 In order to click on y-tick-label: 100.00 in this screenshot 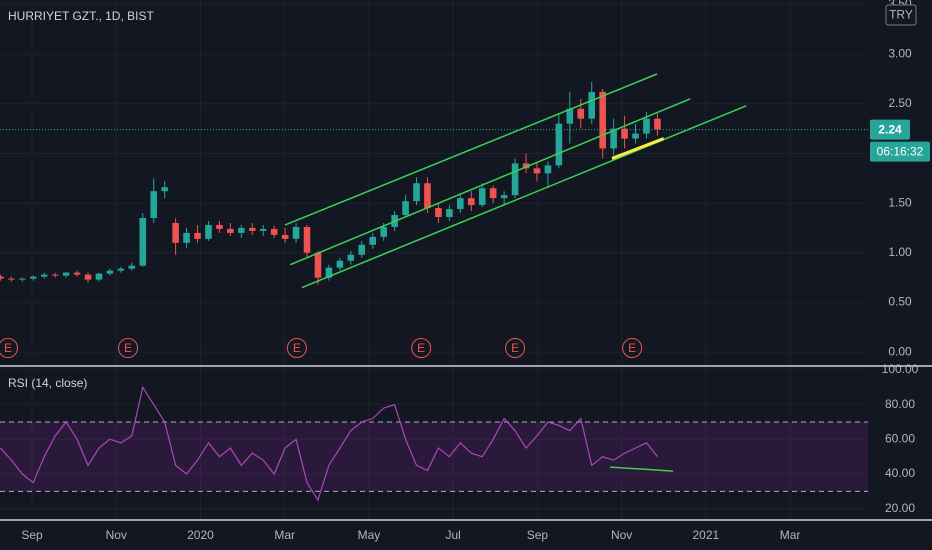, I will do `click(900, 369)`.